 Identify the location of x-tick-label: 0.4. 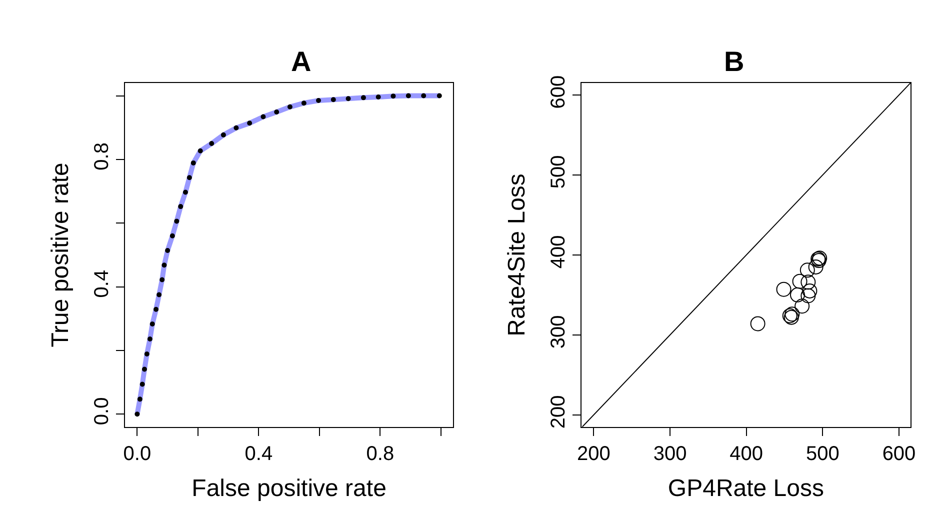
(258, 453).